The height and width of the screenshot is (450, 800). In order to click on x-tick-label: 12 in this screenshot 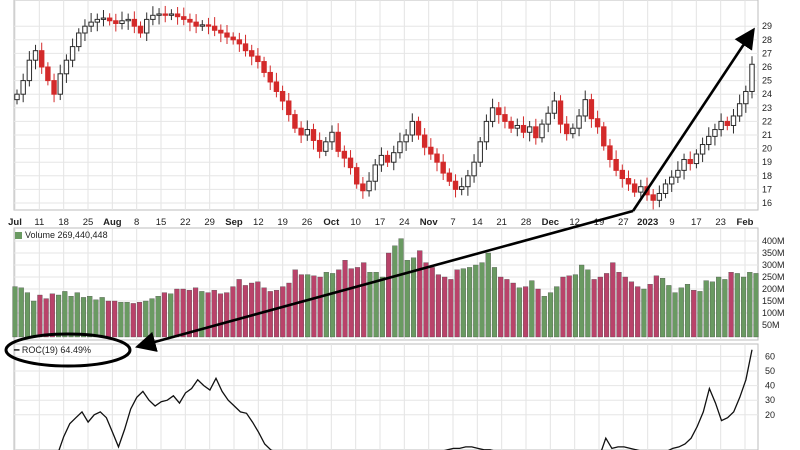, I will do `click(258, 222)`.